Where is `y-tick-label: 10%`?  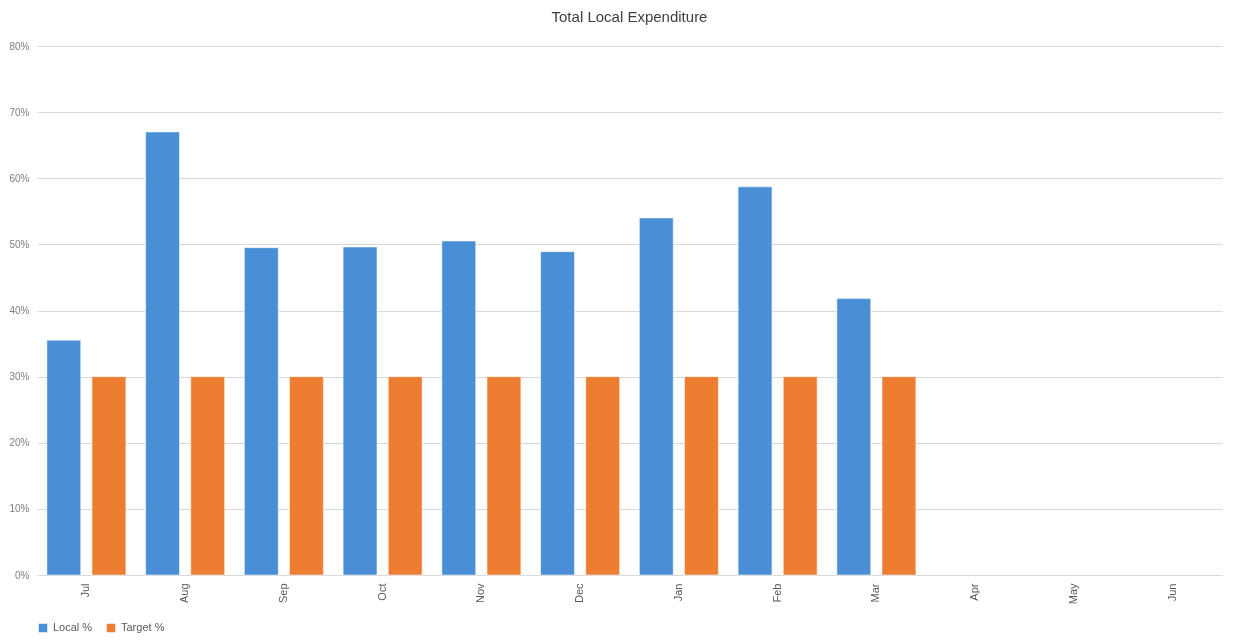 y-tick-label: 10% is located at coordinates (19, 509).